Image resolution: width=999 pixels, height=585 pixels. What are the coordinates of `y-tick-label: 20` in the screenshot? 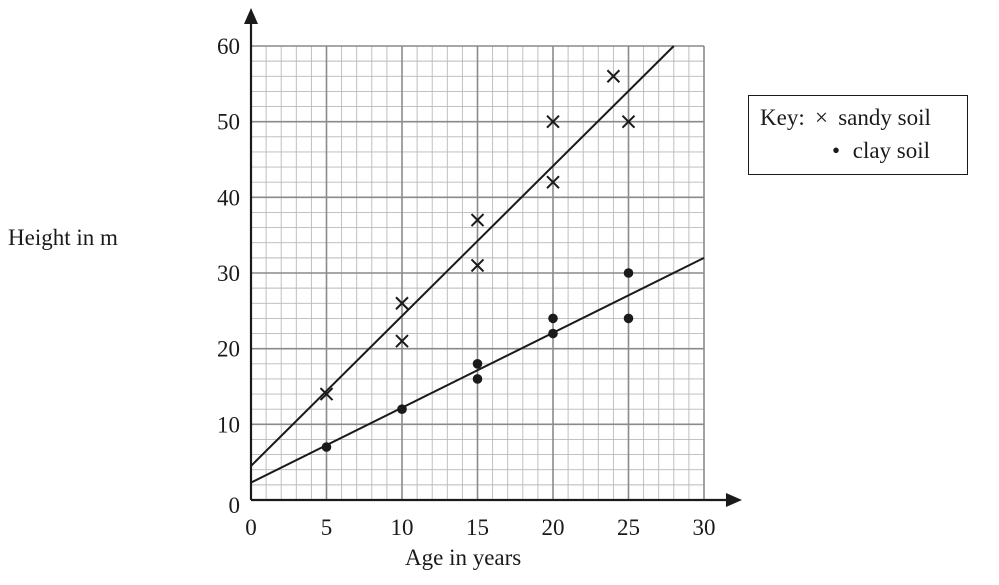 It's located at (228, 349).